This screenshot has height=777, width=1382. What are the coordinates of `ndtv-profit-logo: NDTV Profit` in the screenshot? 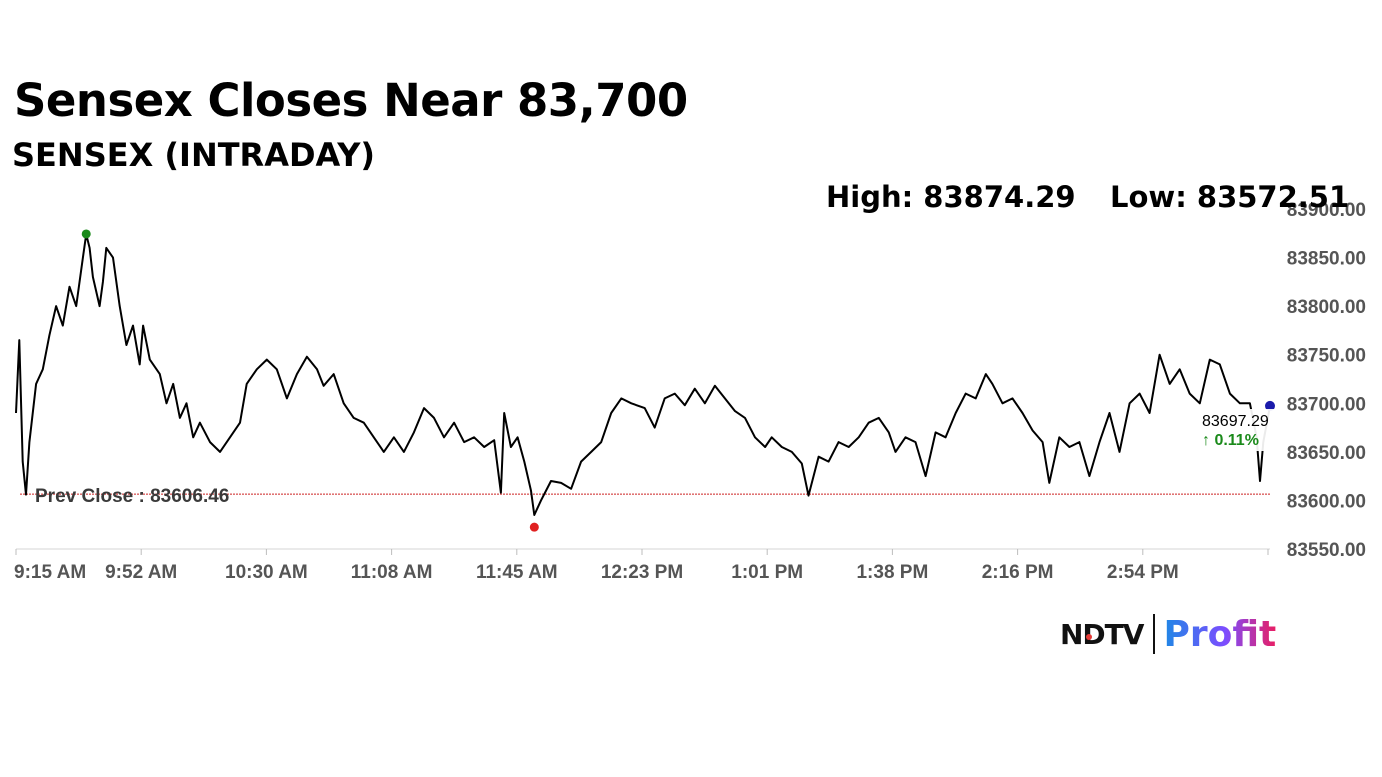 It's located at (1168, 634).